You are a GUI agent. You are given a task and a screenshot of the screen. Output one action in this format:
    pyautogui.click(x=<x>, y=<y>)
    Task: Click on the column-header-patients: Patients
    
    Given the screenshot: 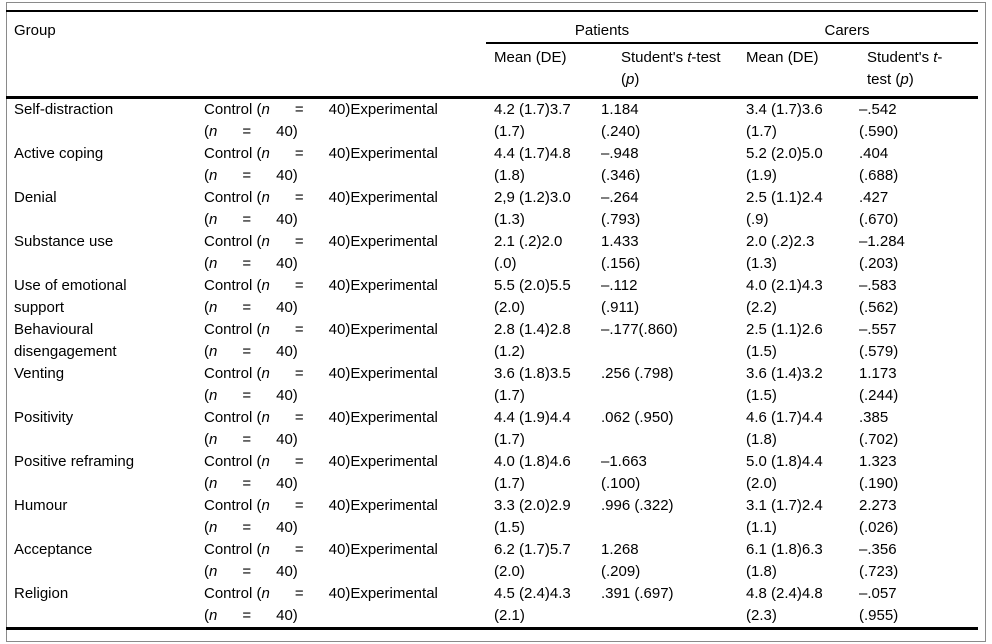 What is the action you would take?
    pyautogui.click(x=602, y=30)
    